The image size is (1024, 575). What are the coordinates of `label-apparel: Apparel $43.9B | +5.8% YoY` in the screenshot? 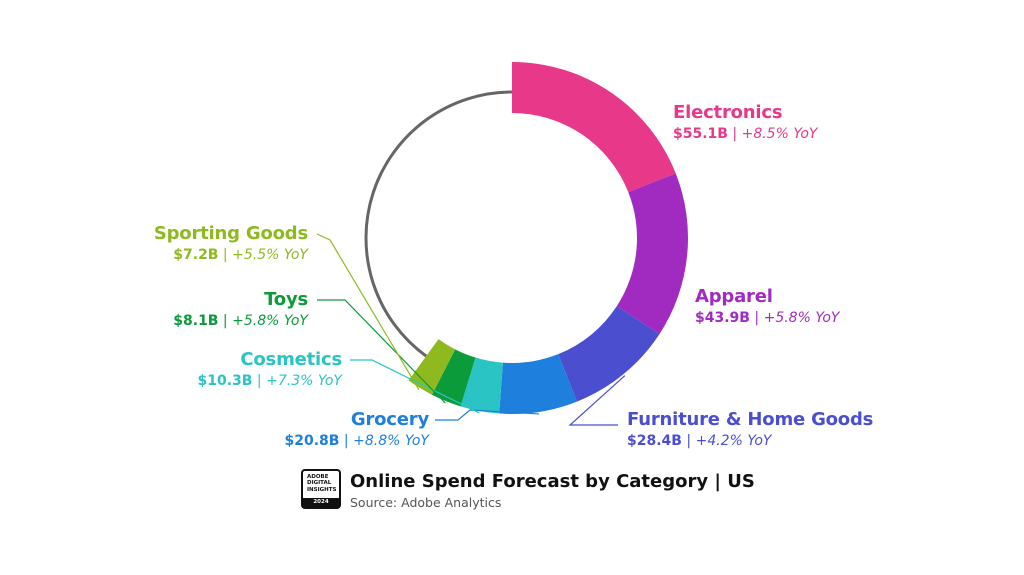 It's located at (767, 306).